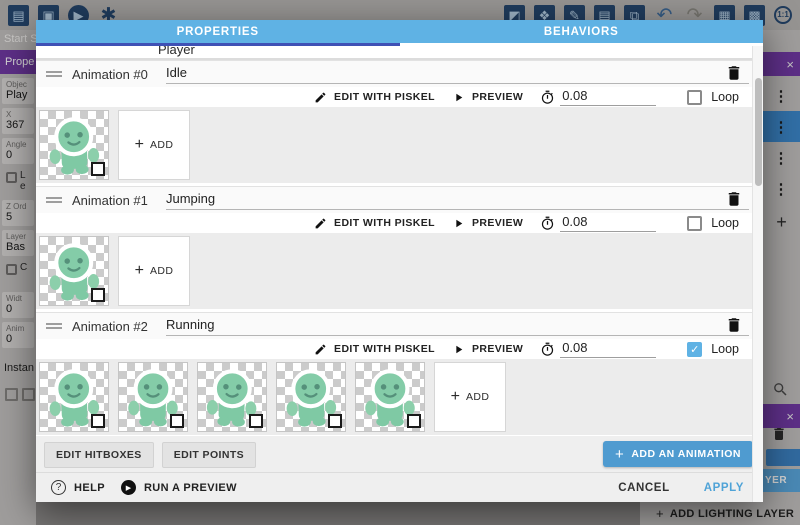 The width and height of the screenshot is (800, 525). I want to click on zoom-1-1-icon: 1:1, so click(783, 15).